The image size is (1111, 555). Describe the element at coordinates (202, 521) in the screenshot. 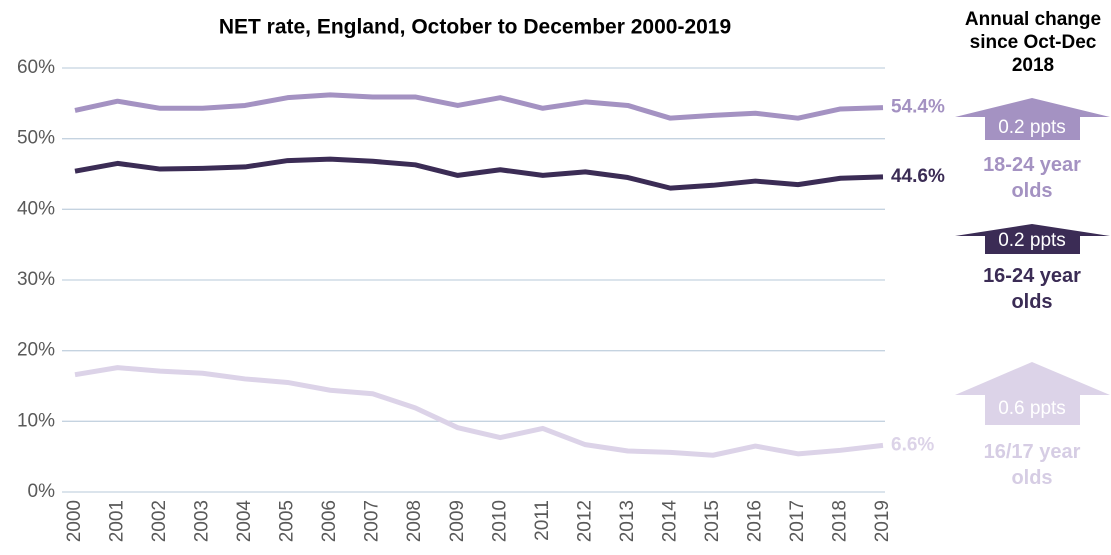

I see `x-tick-label: 2003` at that location.